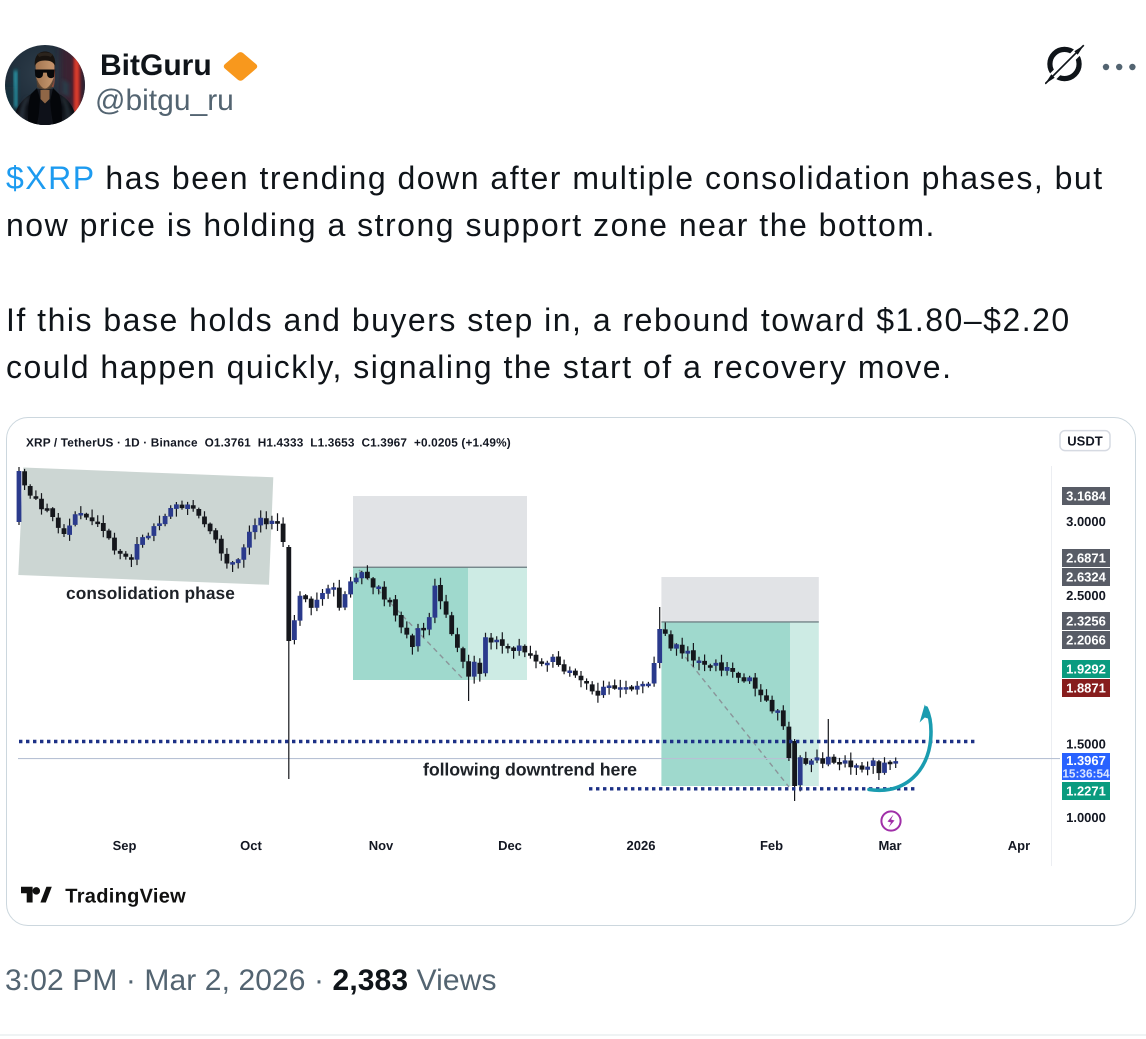 Image resolution: width=1146 pixels, height=1039 pixels. I want to click on svg-text: Sep, so click(125, 845).